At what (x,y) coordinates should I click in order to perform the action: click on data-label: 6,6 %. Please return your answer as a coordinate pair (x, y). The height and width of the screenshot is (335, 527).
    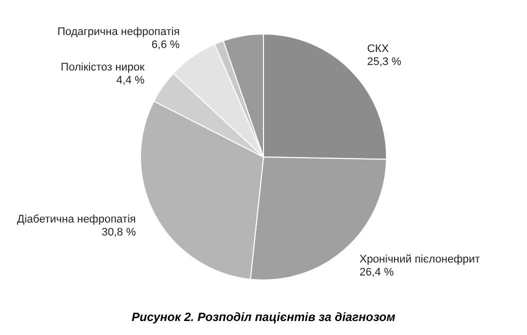
    Looking at the image, I should click on (166, 45).